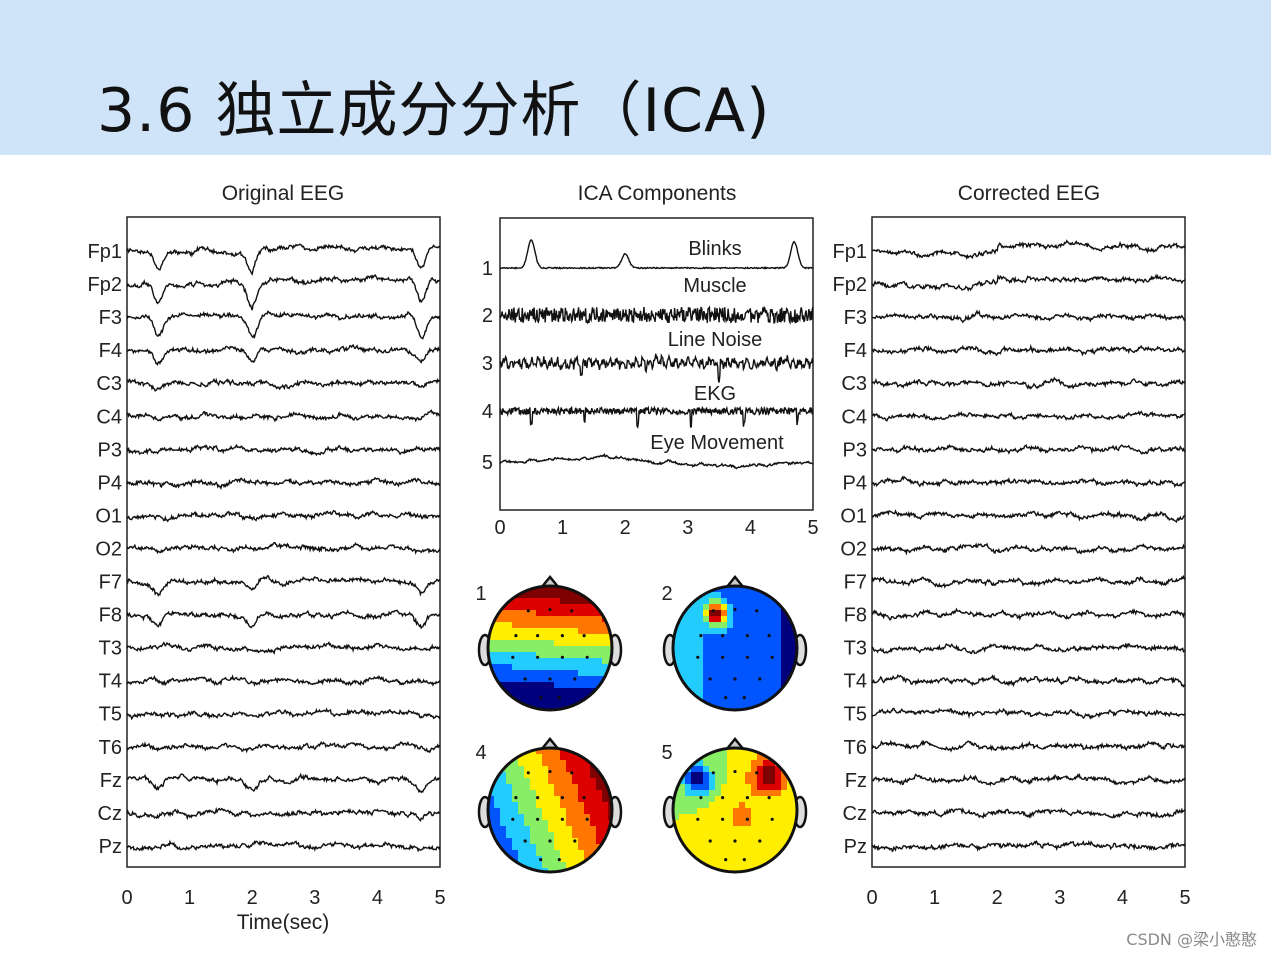 The image size is (1271, 956). Describe the element at coordinates (110, 814) in the screenshot. I see `original-channel-label: Cz` at that location.